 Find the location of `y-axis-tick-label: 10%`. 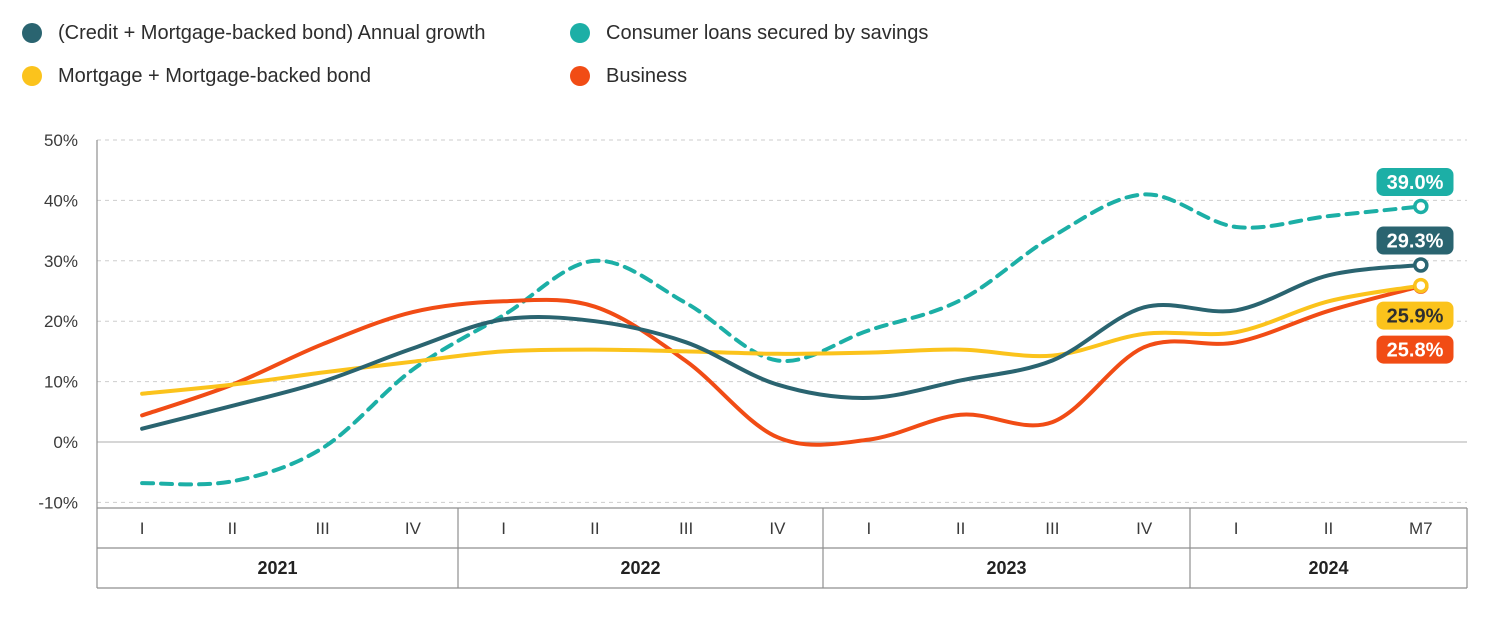

y-axis-tick-label: 10% is located at coordinates (61, 382).